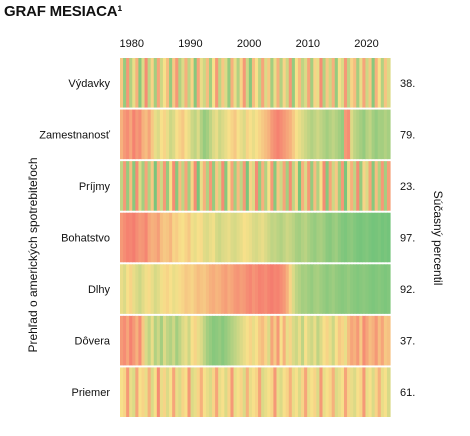 The height and width of the screenshot is (436, 470). What do you see at coordinates (249, 44) in the screenshot?
I see `x-tick-label: 2000` at bounding box center [249, 44].